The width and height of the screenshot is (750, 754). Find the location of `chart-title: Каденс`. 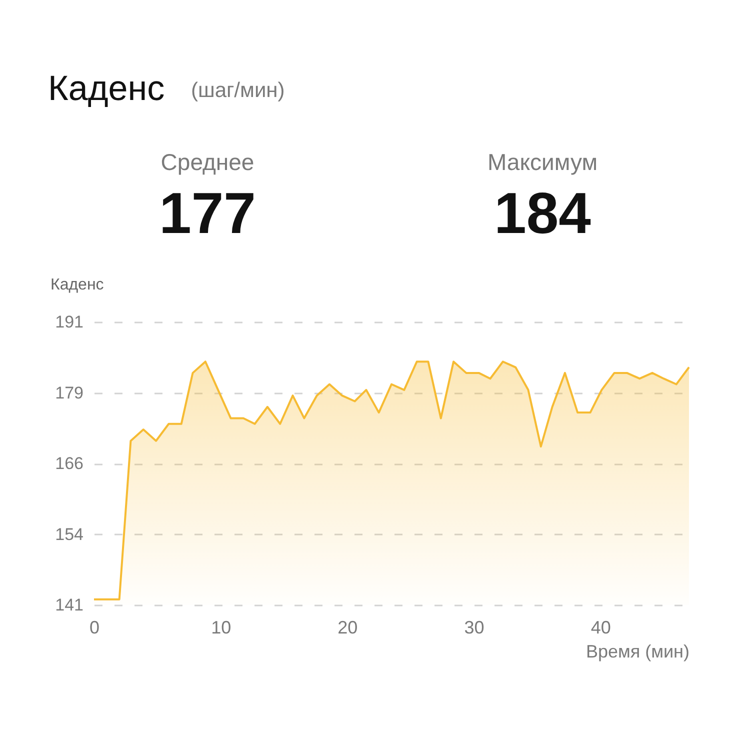

chart-title: Каденс is located at coordinates (106, 88).